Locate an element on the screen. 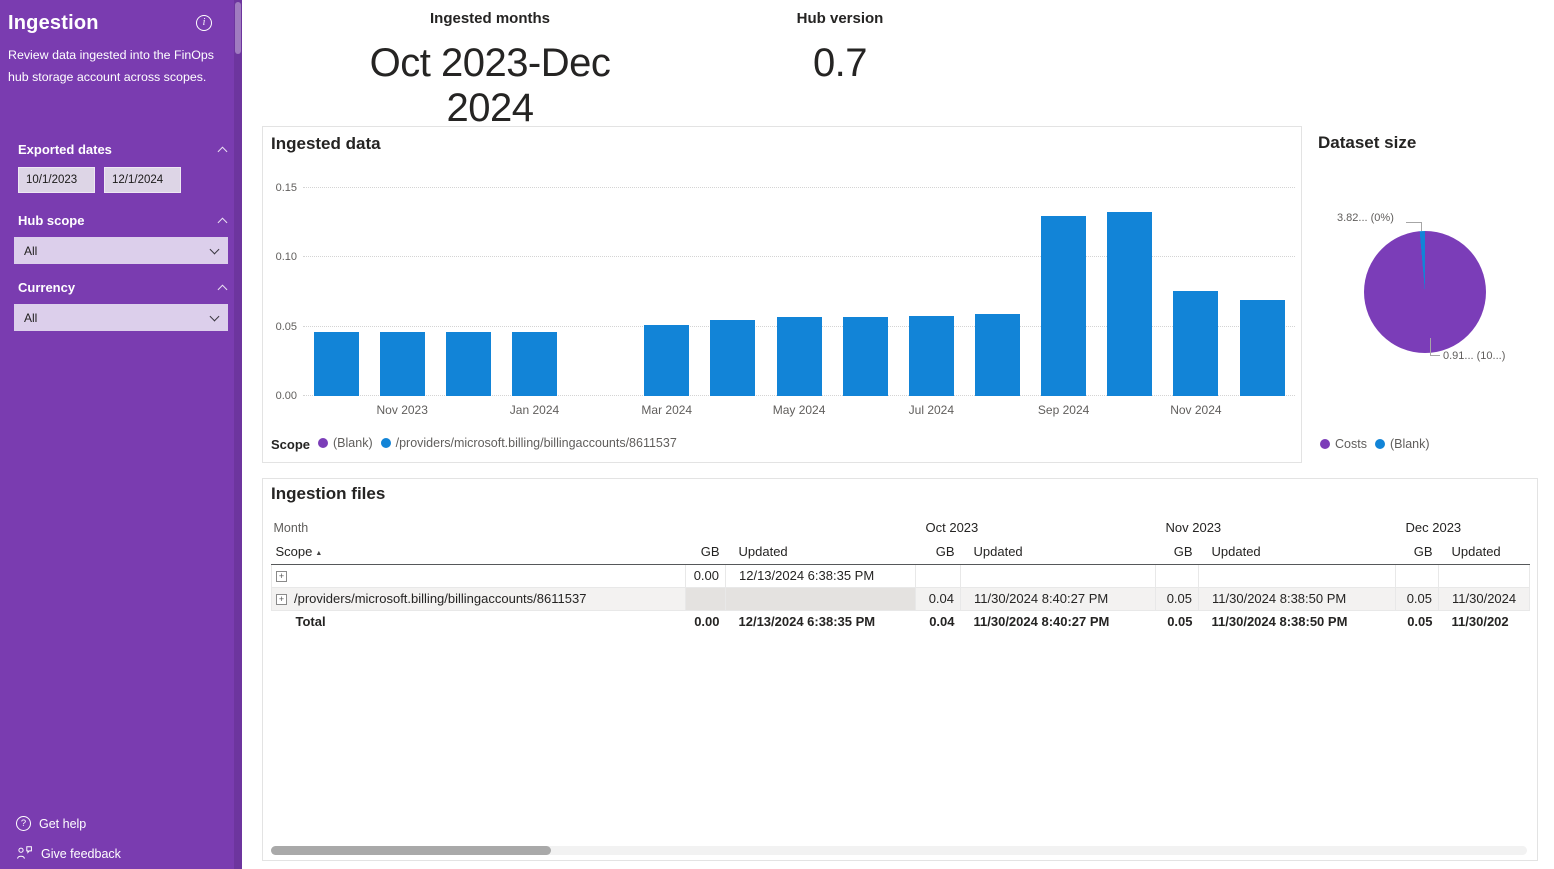 The image size is (1554, 869). get-help-link: Get help is located at coordinates (51, 823).